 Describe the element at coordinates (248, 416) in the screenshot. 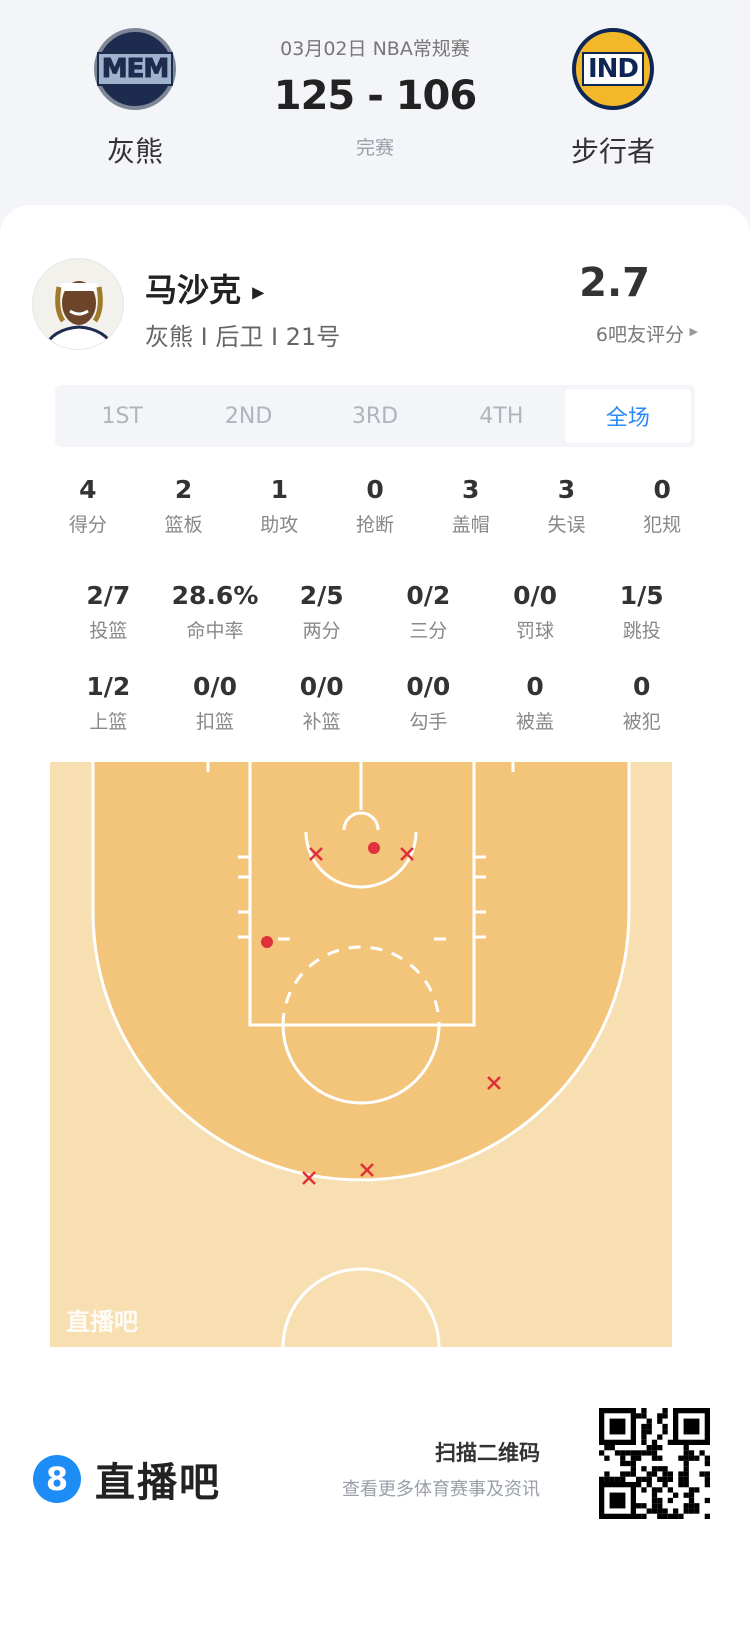

I see `tab-2nd: 2ND` at that location.